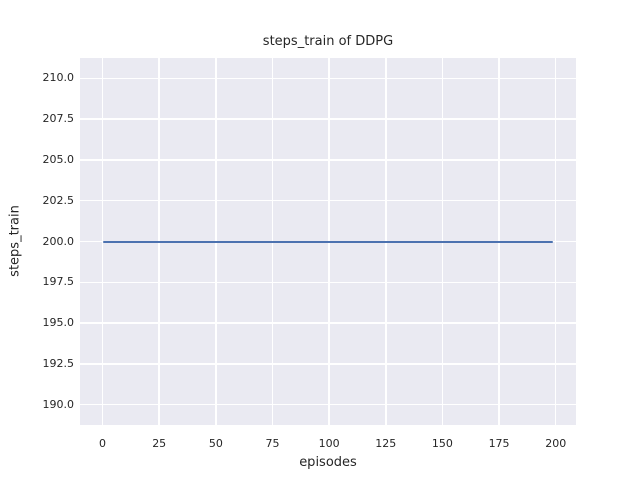 Image resolution: width=640 pixels, height=480 pixels. I want to click on y-tick-label: 195.0, so click(58, 323).